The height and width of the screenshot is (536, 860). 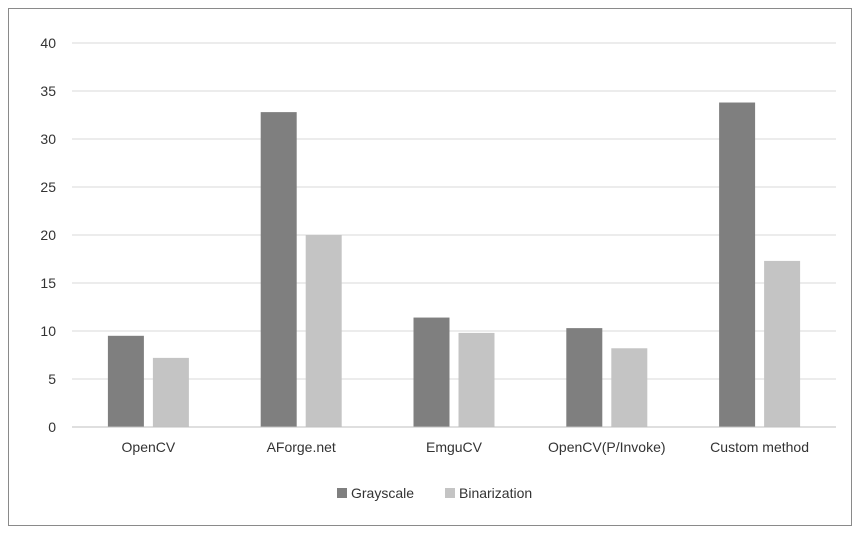 What do you see at coordinates (454, 447) in the screenshot?
I see `x-category-label: EmguCV` at bounding box center [454, 447].